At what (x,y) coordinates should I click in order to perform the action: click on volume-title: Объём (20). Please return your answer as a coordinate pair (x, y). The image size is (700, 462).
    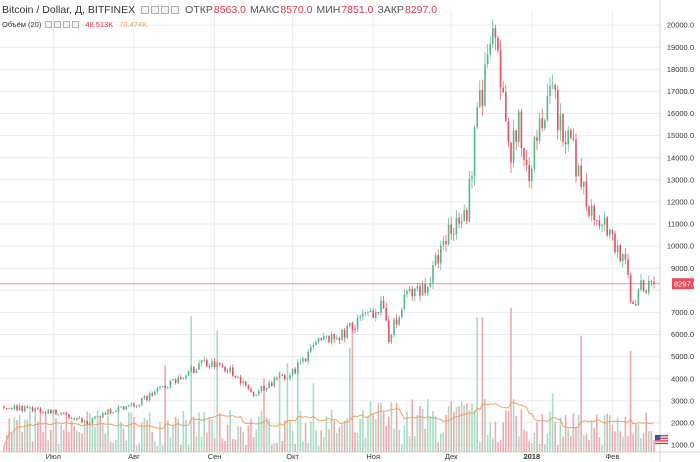
    Looking at the image, I should click on (22, 24).